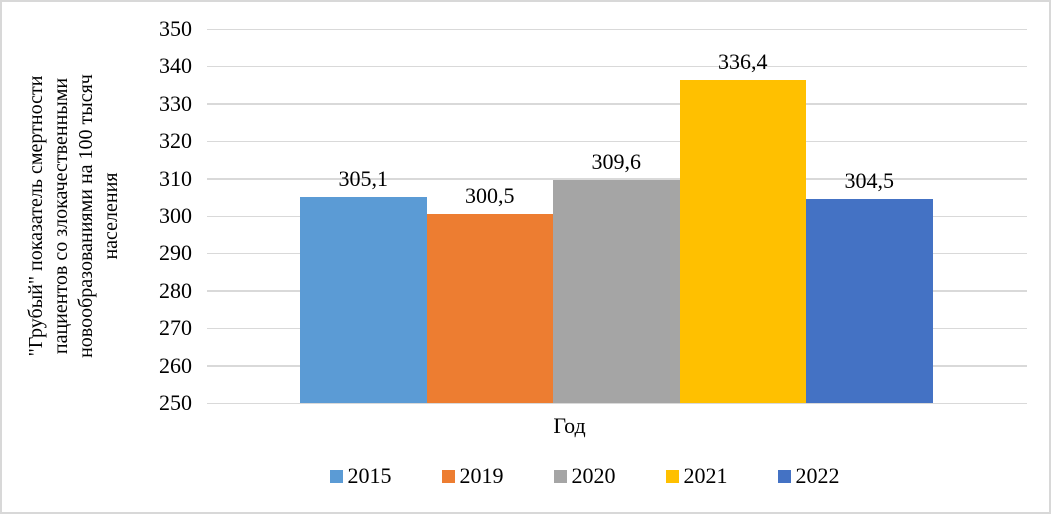  Describe the element at coordinates (175, 253) in the screenshot. I see `y-axis-tick-label: 290` at that location.